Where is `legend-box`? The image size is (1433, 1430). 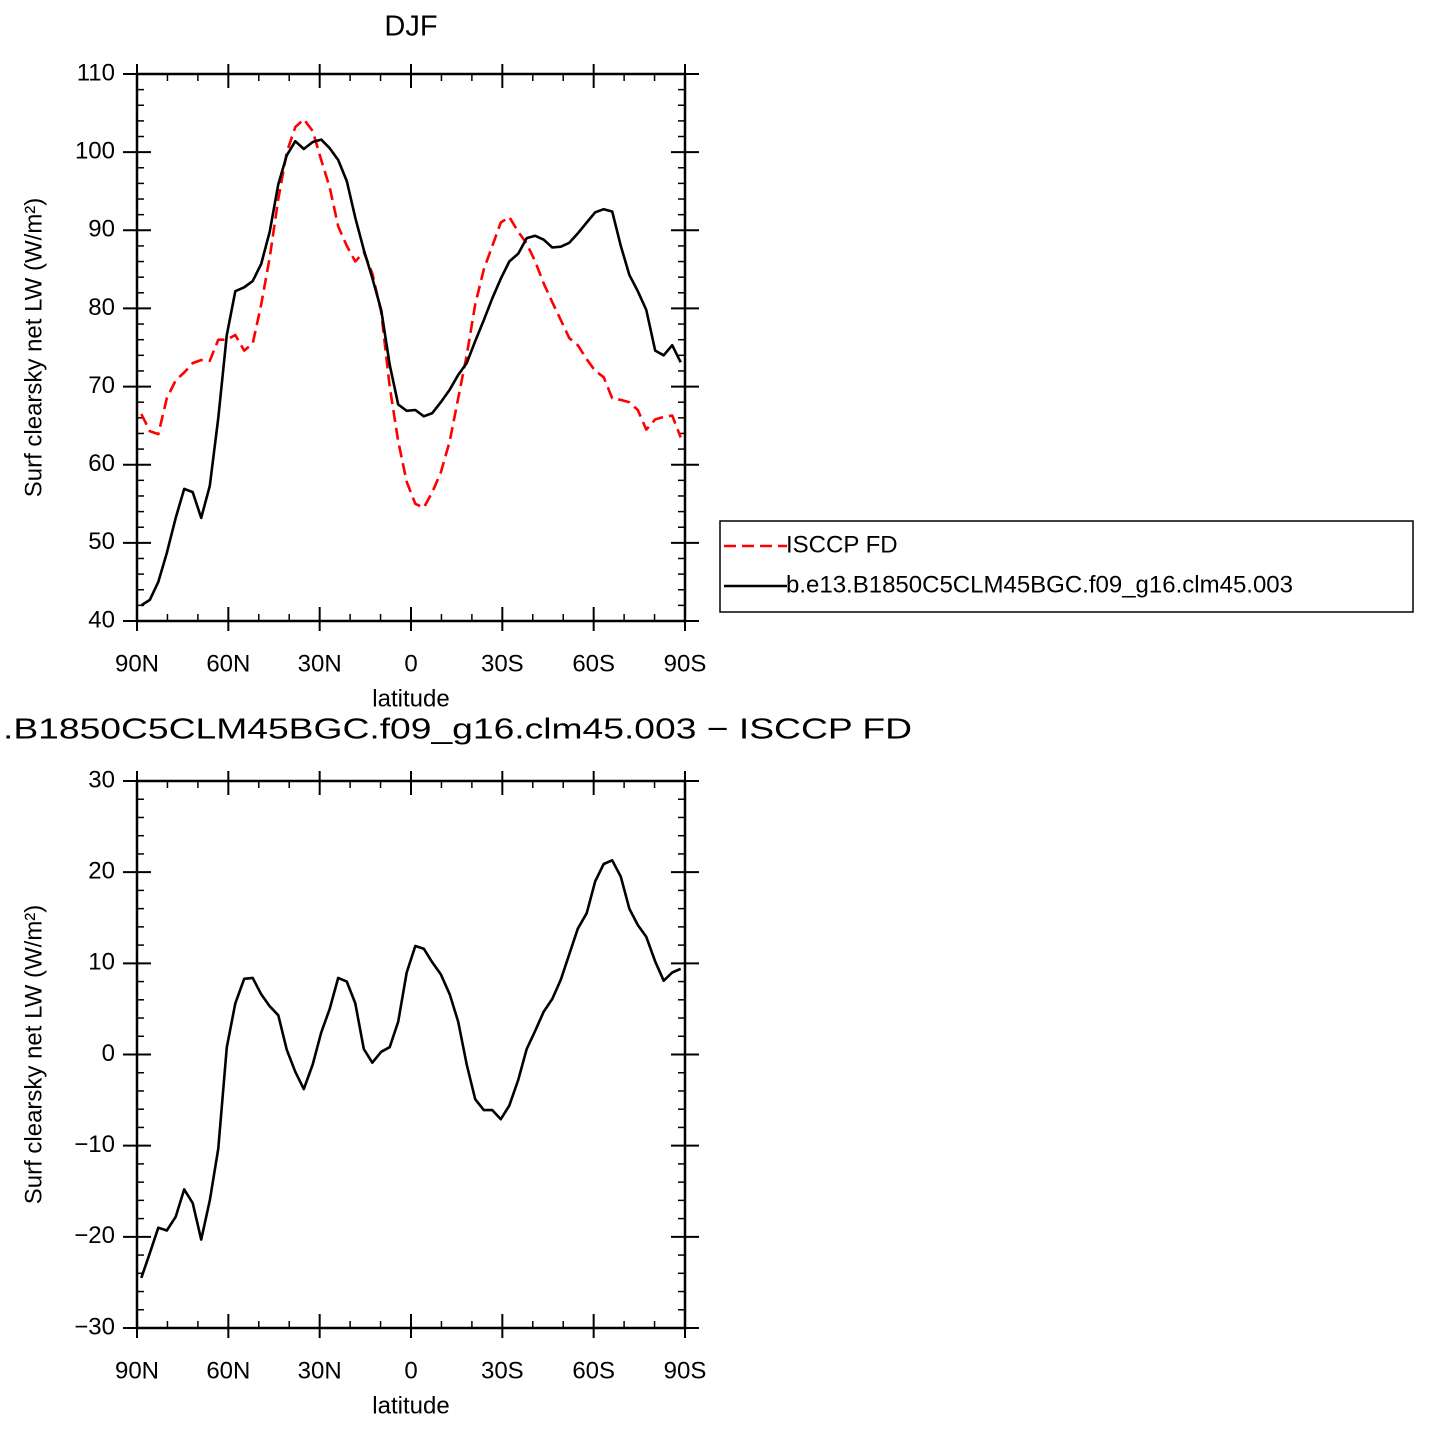
legend-box is located at coordinates (1066, 566).